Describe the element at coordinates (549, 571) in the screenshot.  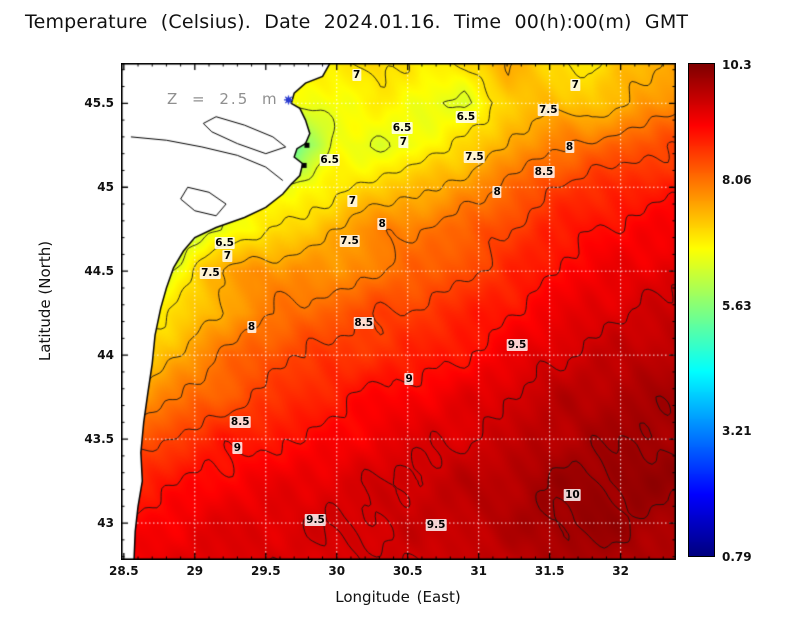
I see `x-tick-label: 31.5` at that location.